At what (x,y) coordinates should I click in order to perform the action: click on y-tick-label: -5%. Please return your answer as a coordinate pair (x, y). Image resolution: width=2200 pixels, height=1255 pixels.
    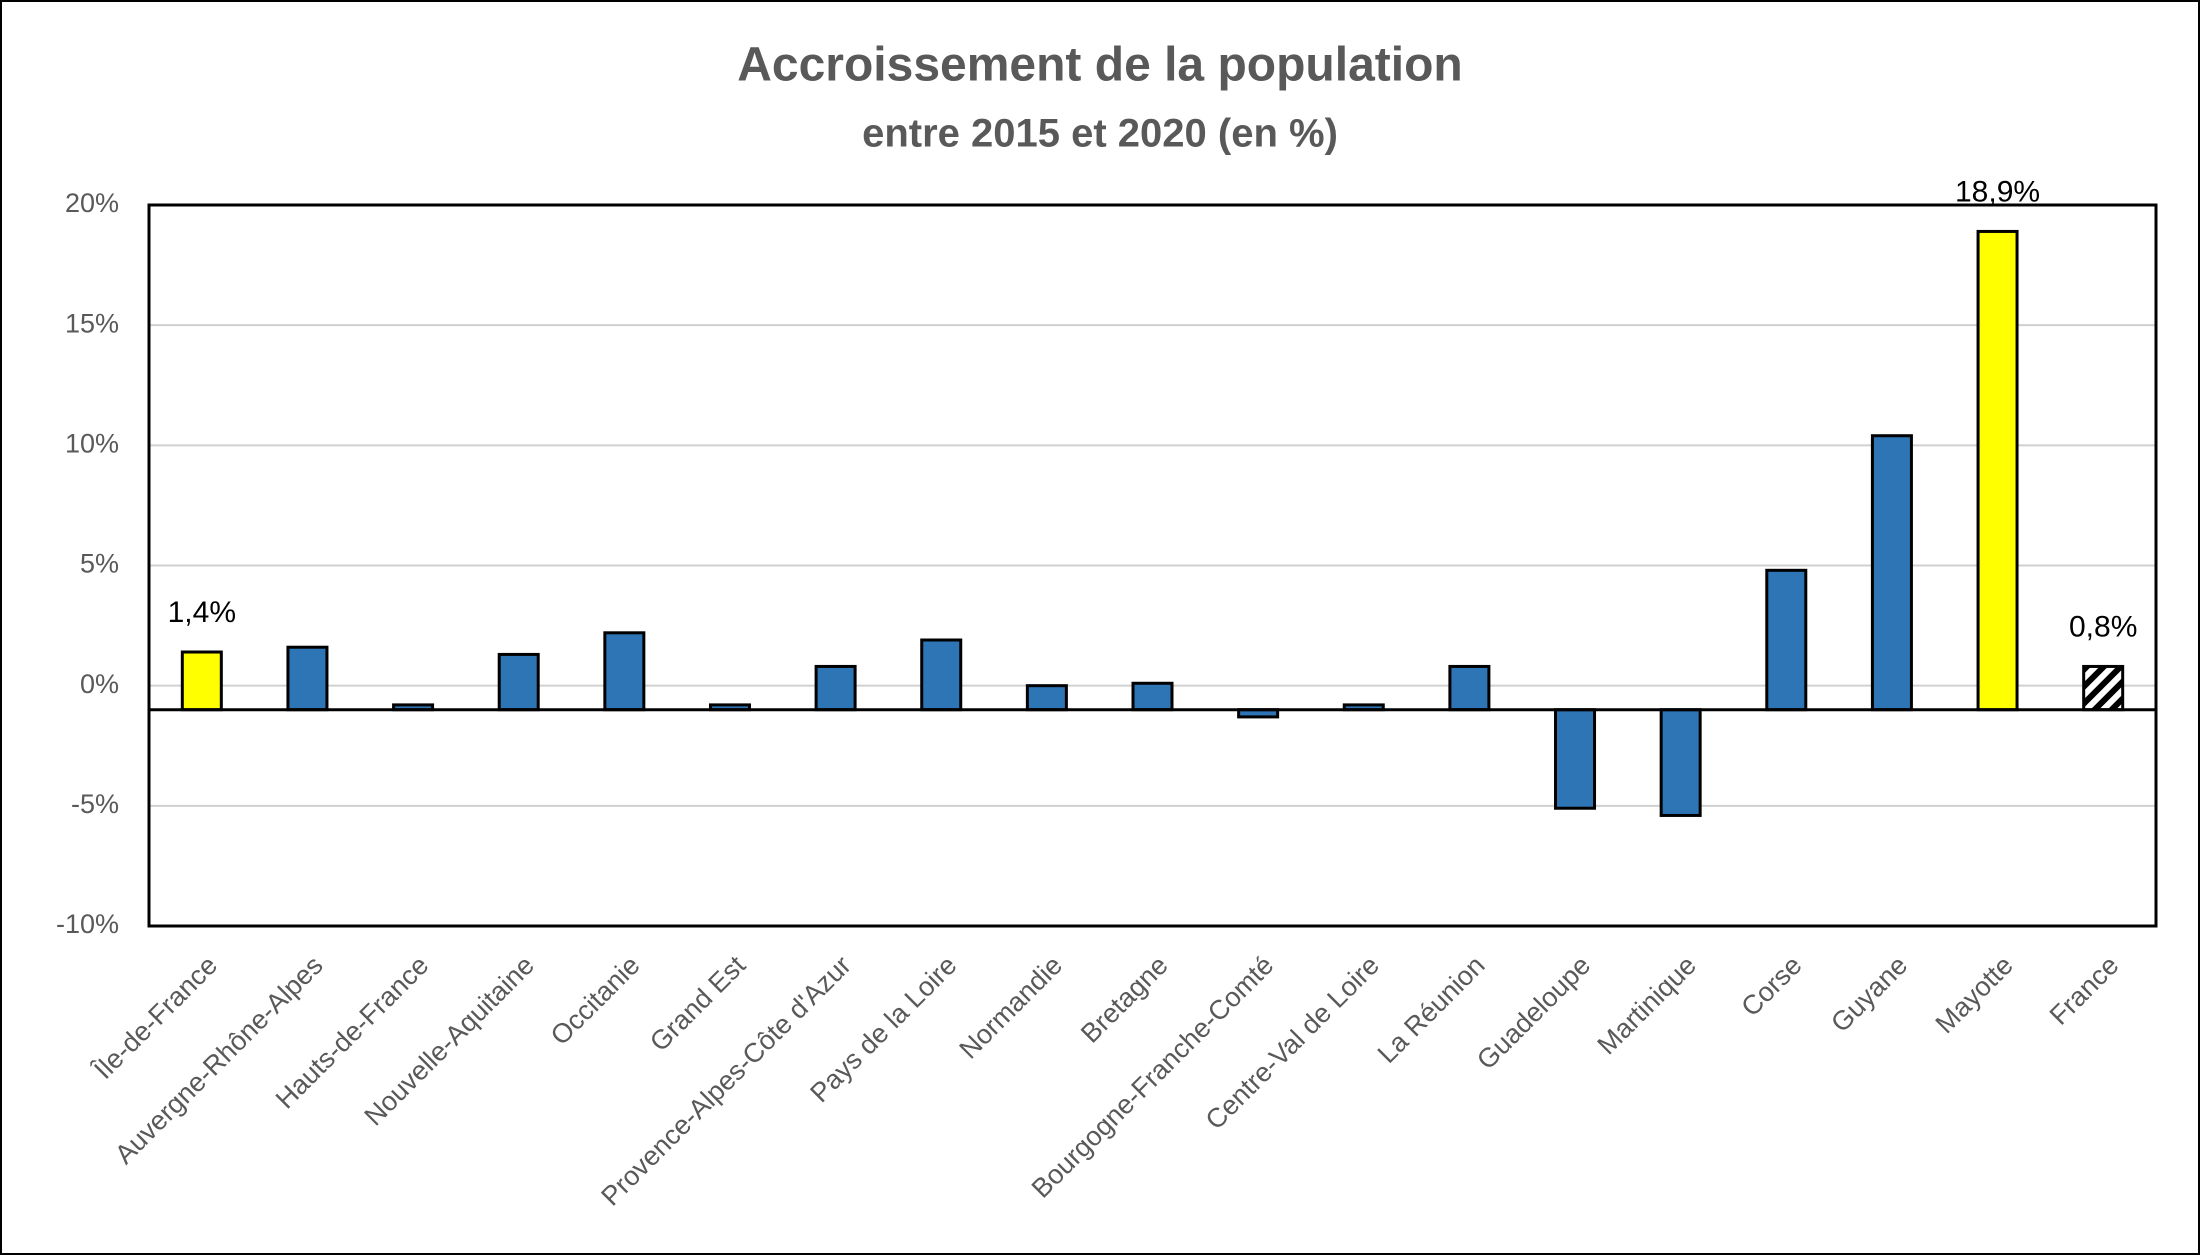
    Looking at the image, I should click on (95, 804).